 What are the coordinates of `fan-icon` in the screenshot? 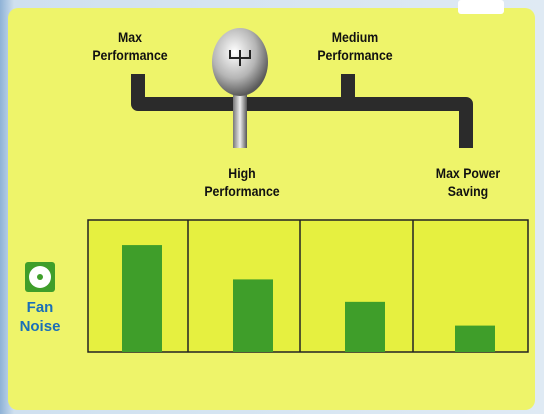 It's located at (40, 277).